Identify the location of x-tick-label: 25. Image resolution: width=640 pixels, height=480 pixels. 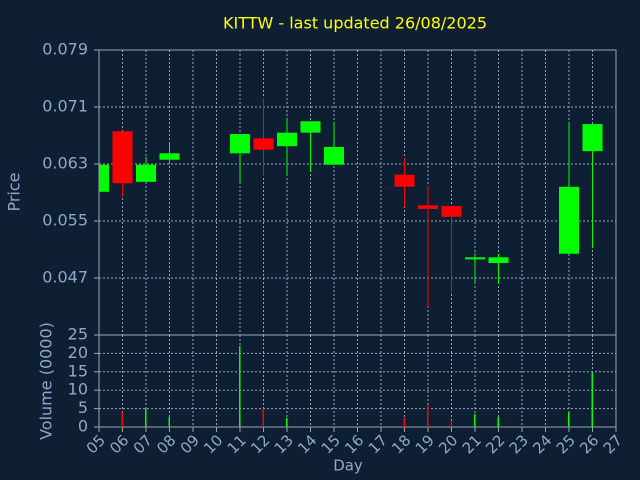
(566, 444).